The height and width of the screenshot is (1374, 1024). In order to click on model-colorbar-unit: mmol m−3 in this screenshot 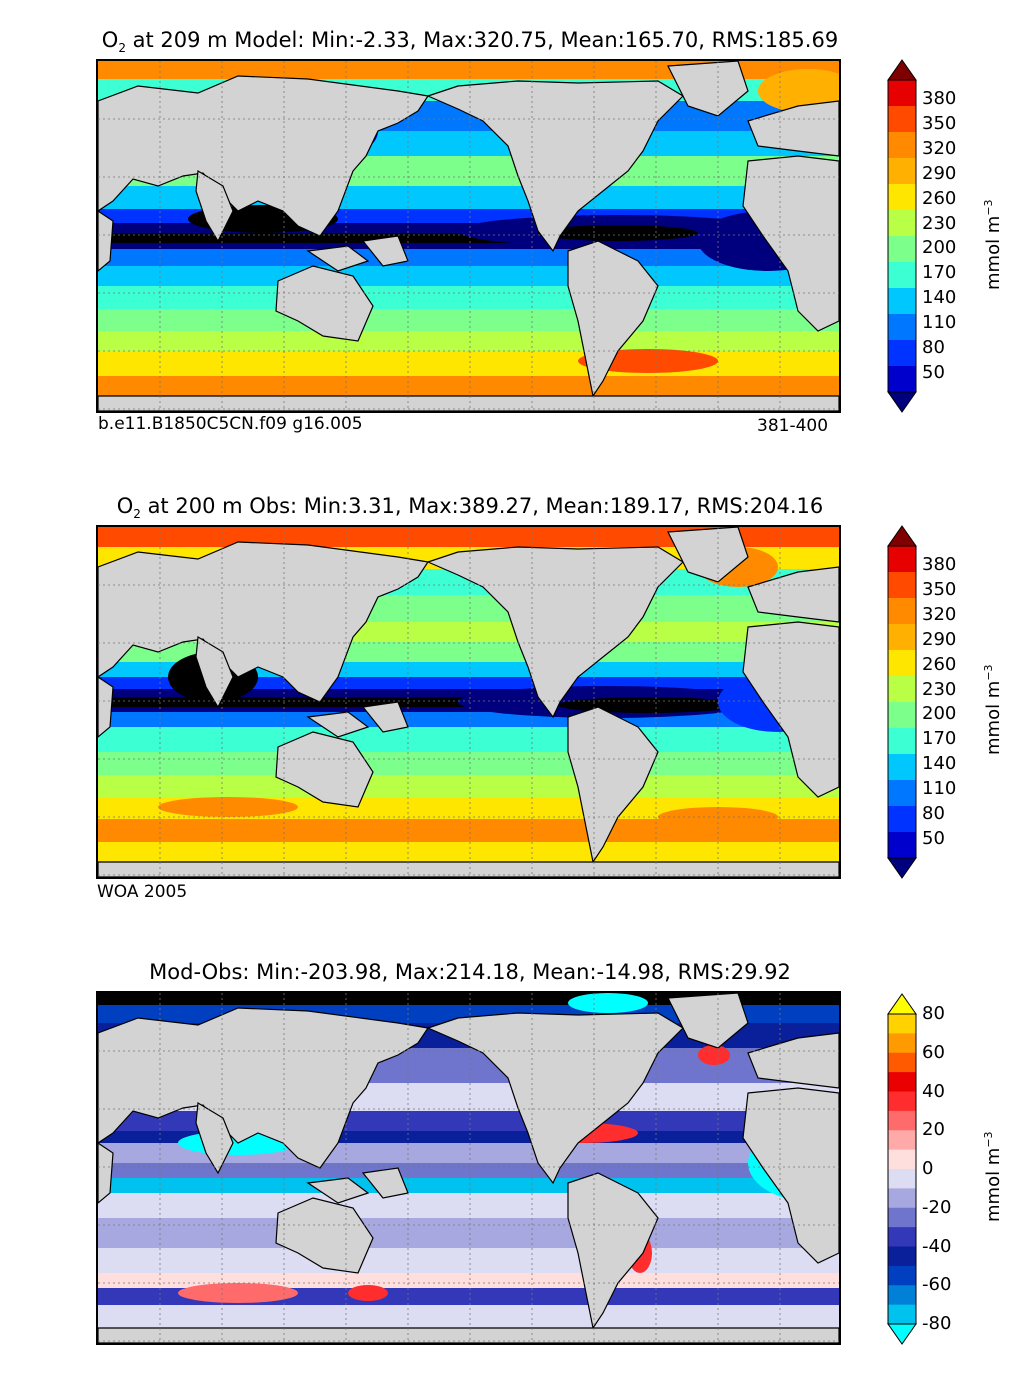, I will do `click(993, 244)`.